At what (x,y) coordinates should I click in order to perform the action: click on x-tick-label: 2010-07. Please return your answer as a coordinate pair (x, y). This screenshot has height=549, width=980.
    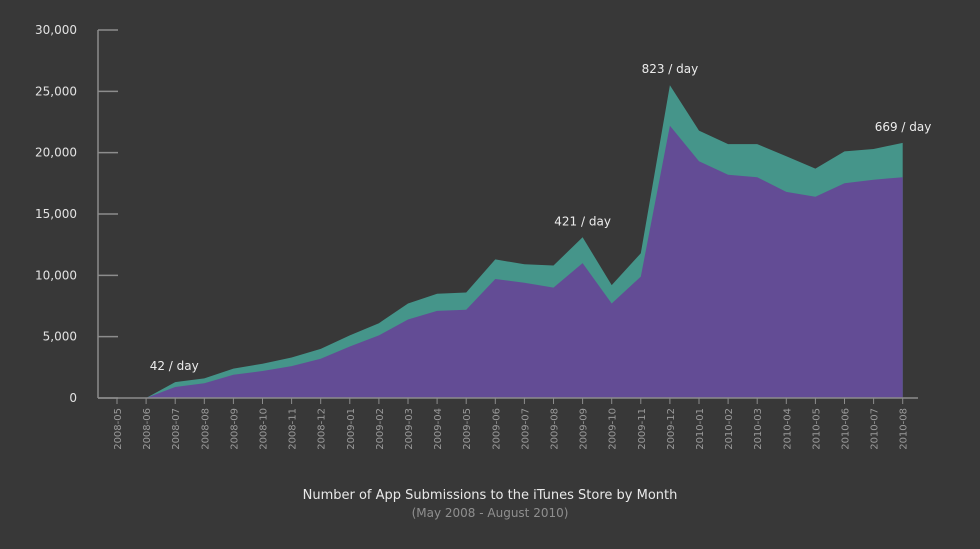
    Looking at the image, I should click on (875, 429).